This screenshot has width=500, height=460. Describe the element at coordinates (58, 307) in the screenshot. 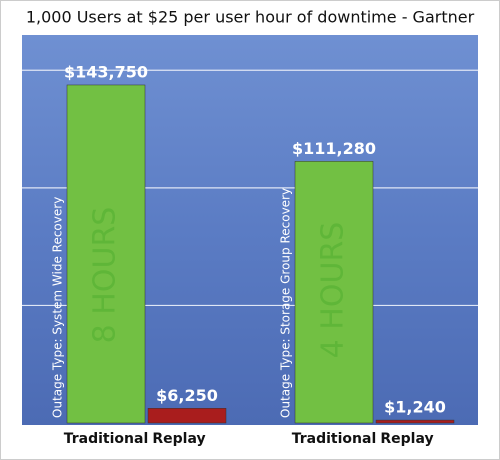

I see `outage-type: Outage Type: System Wide Recovery` at that location.